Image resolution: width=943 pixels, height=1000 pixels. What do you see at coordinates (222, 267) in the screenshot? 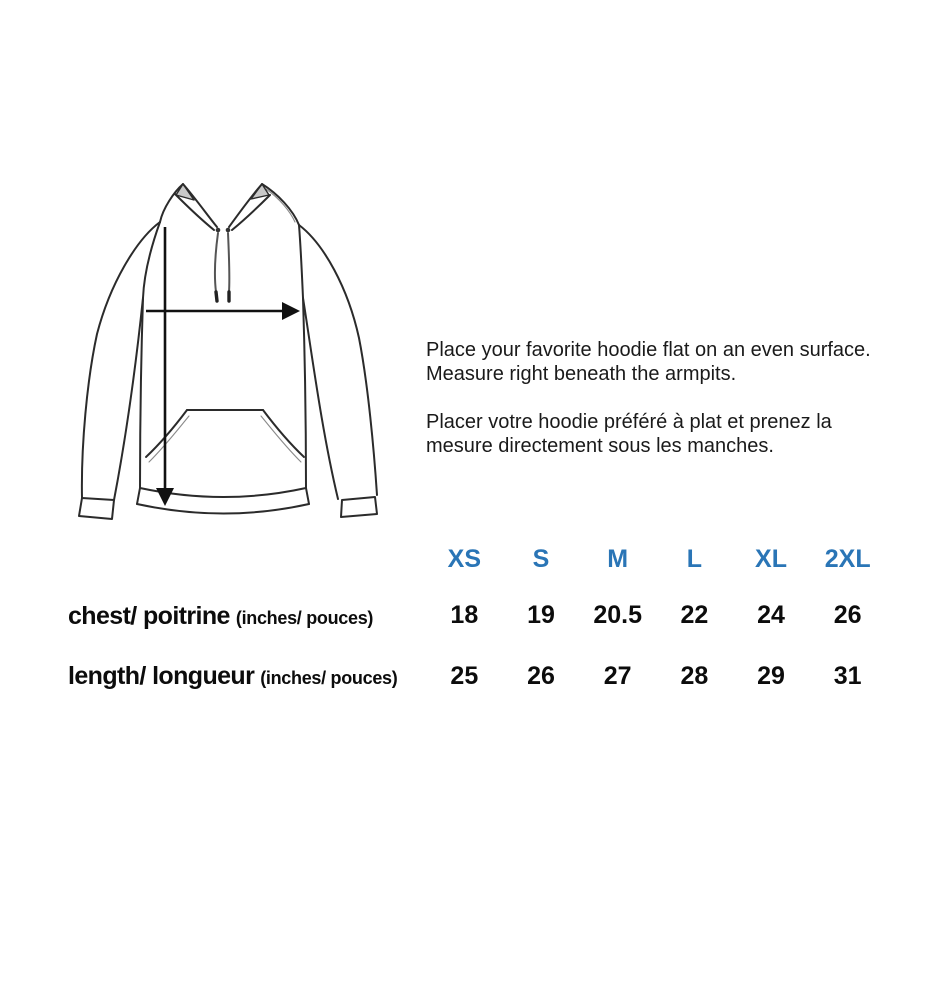
I see `drawstrings` at bounding box center [222, 267].